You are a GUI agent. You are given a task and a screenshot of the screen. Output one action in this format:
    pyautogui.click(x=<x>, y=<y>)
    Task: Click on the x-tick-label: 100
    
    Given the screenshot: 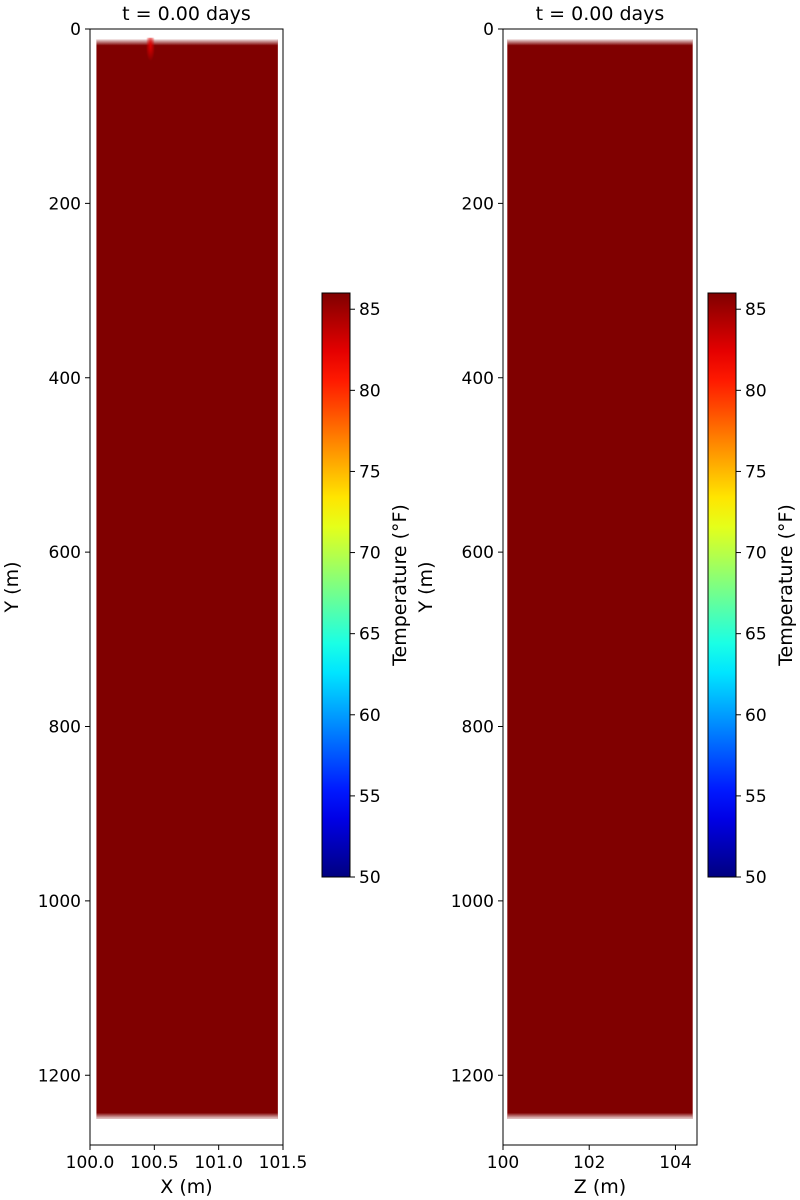 What is the action you would take?
    pyautogui.click(x=503, y=1163)
    